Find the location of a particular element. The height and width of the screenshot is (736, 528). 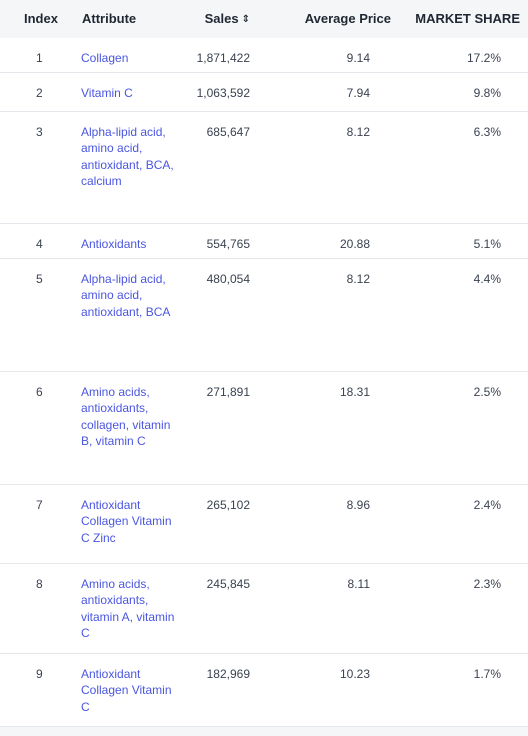

row-market-share: 9.8% is located at coordinates (487, 93).